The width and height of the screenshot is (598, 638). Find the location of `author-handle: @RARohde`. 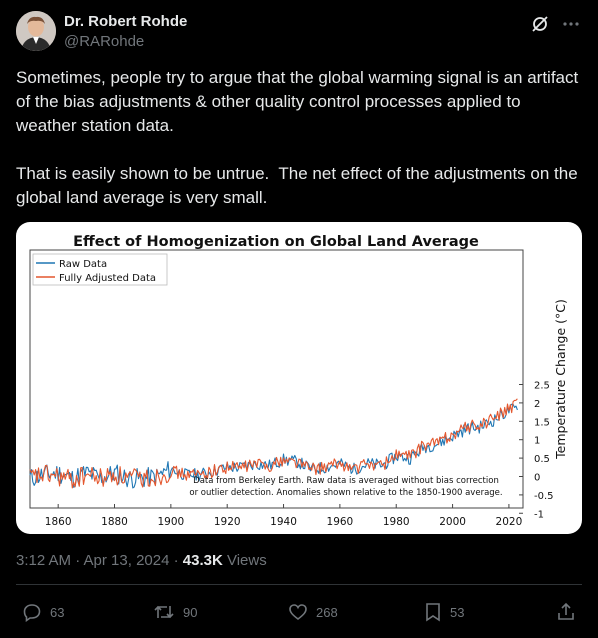

author-handle: @RARohde is located at coordinates (104, 41).